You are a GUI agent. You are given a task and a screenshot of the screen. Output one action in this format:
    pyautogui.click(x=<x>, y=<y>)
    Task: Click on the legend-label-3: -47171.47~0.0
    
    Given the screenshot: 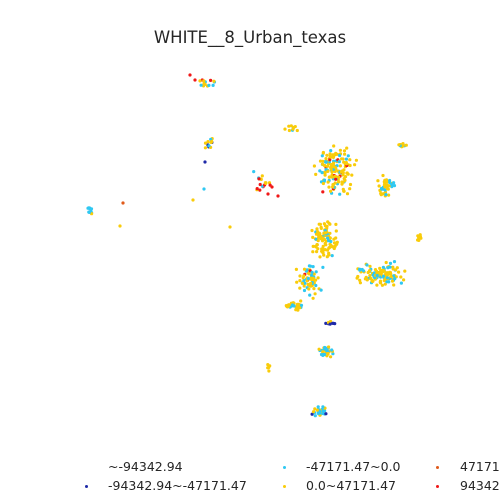 What is the action you would take?
    pyautogui.click(x=353, y=466)
    